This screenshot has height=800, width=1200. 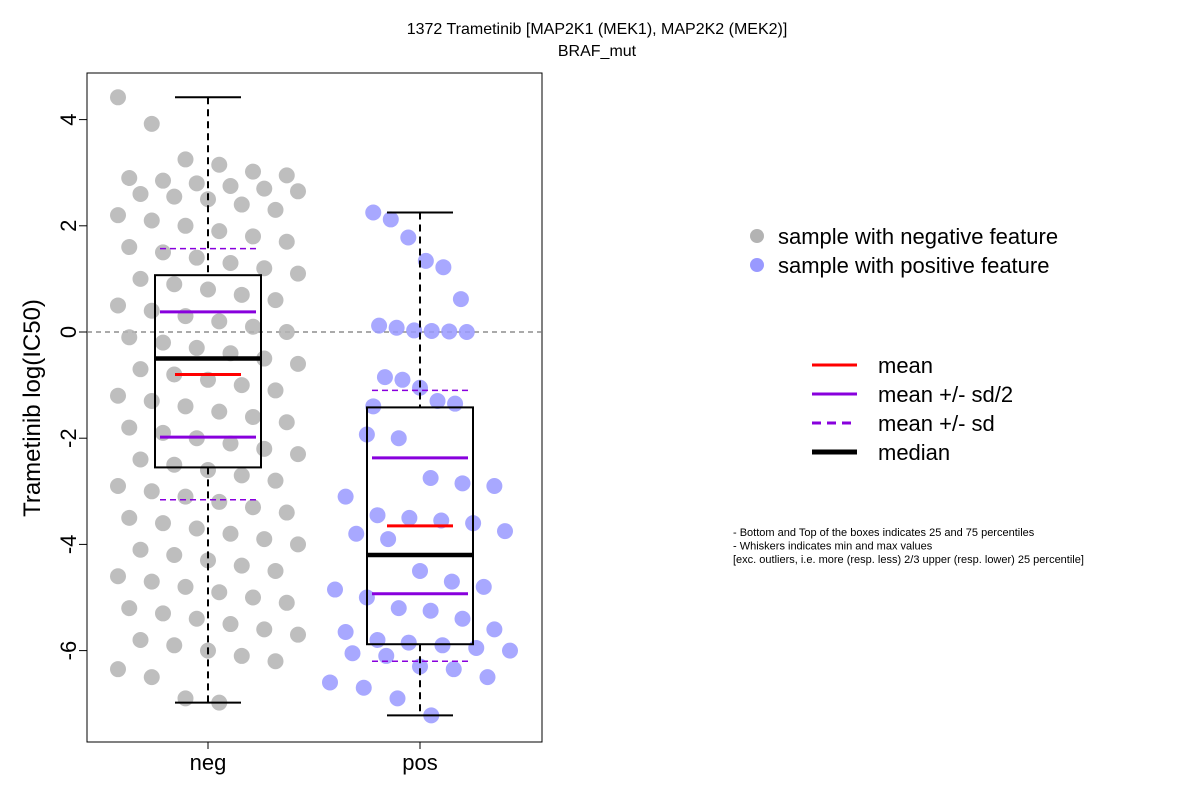 I want to click on y-tick-label: 0, so click(x=68, y=332).